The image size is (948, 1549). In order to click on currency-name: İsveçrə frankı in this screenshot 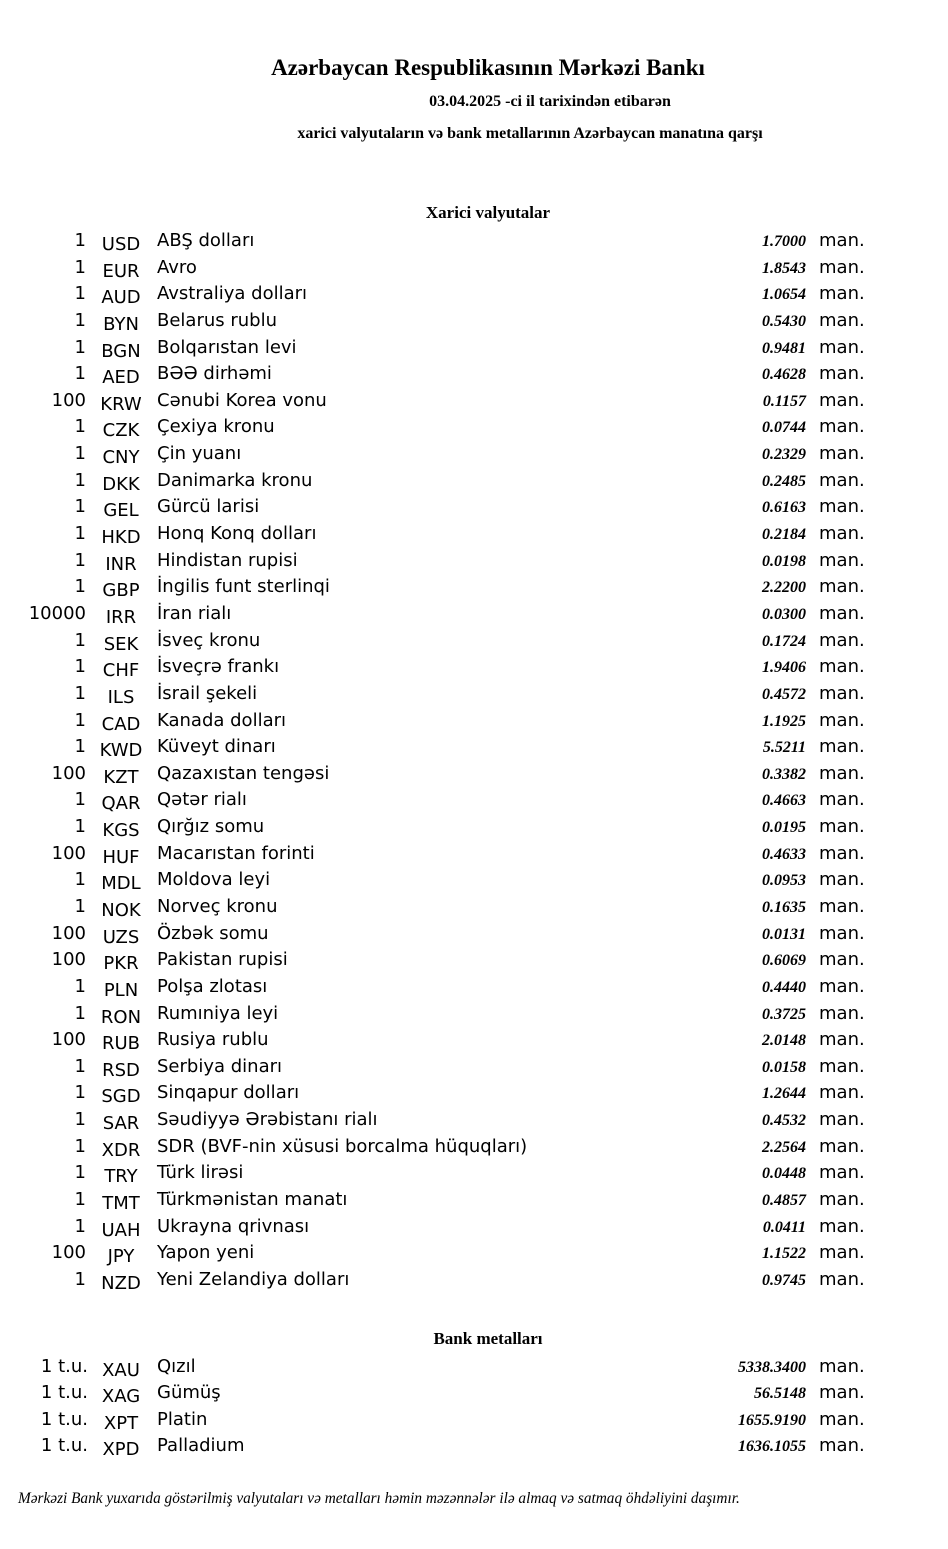, I will do `click(218, 667)`.